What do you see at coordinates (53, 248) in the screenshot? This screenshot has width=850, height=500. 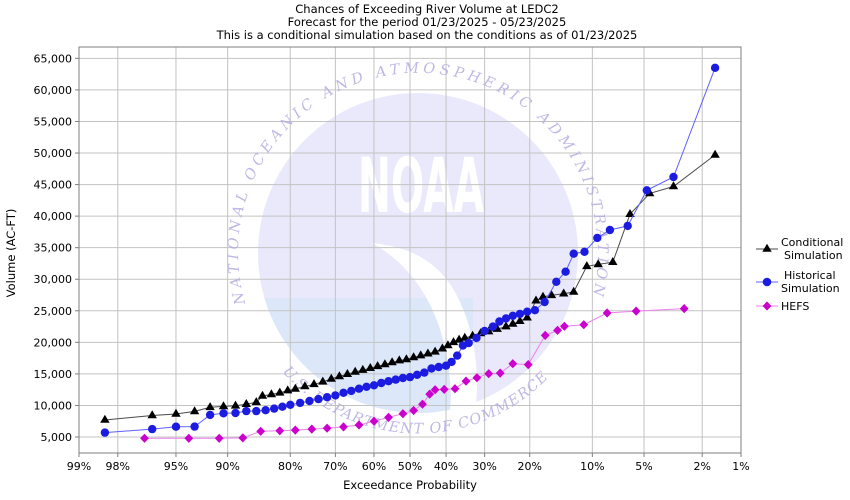 I see `y-tick-label: 35,000` at bounding box center [53, 248].